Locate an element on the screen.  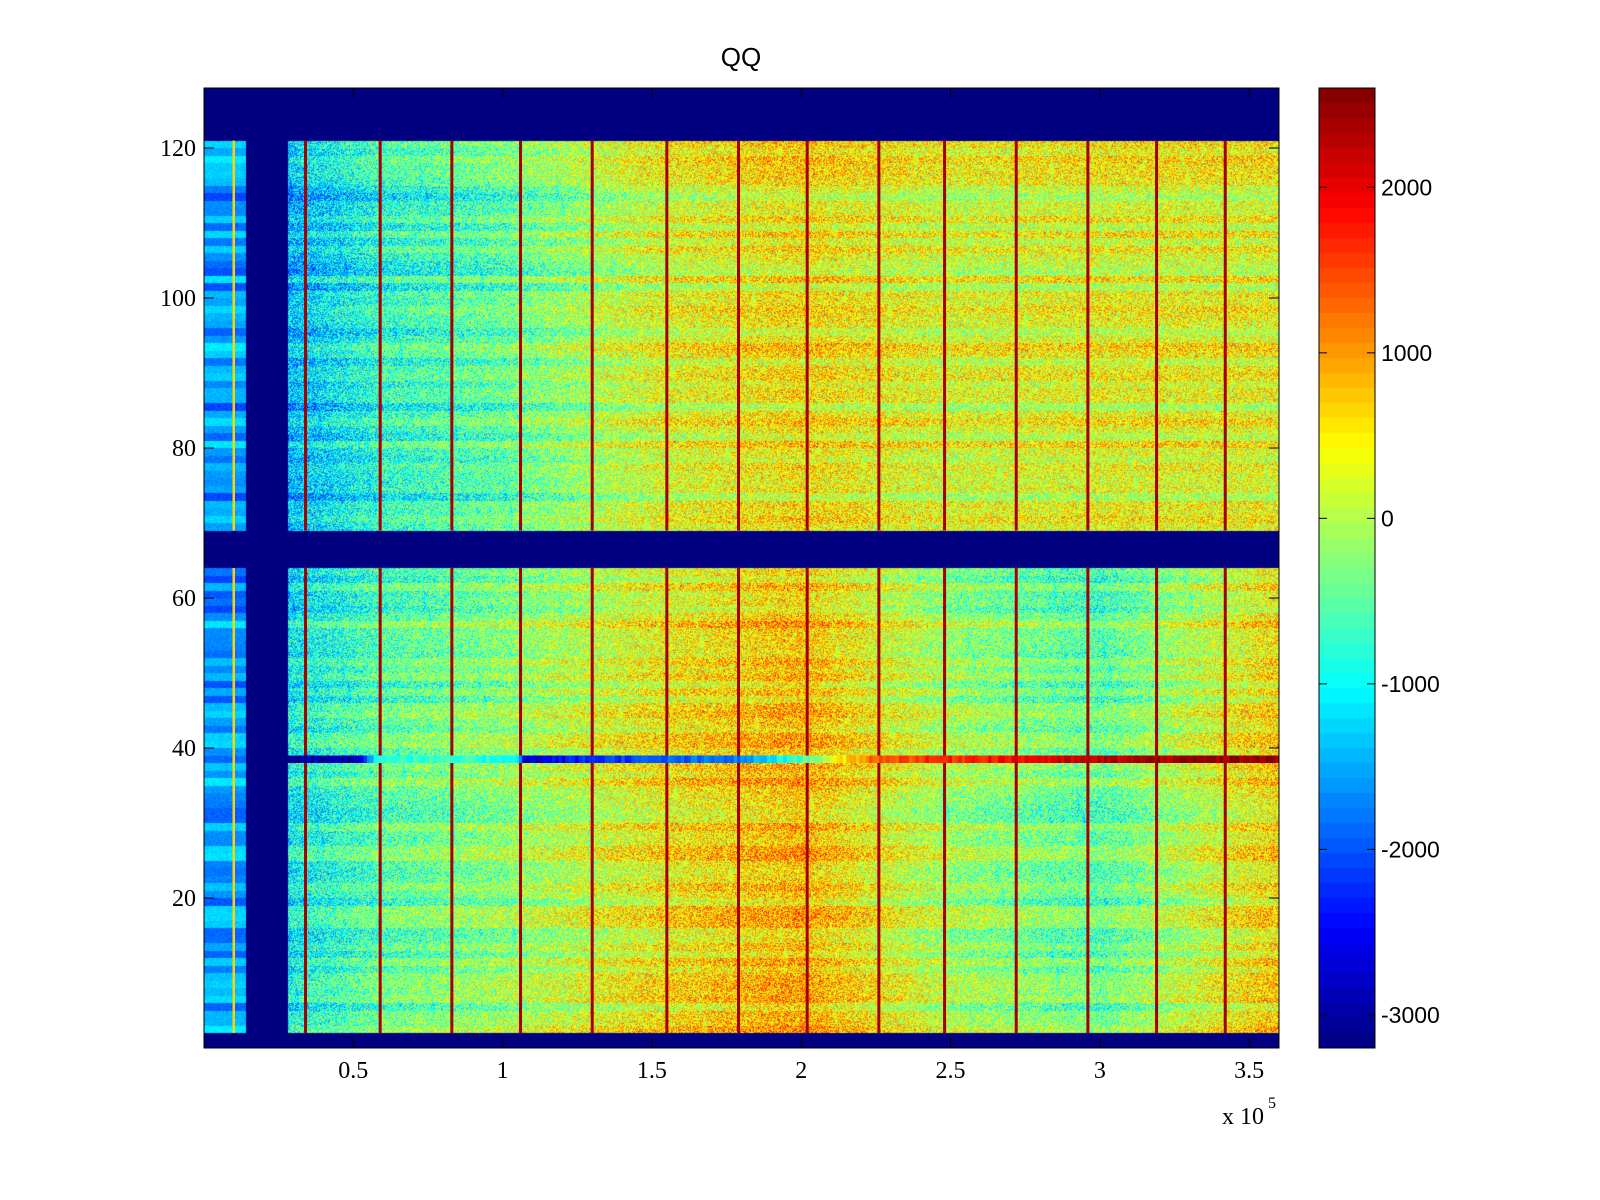
colorbar-tick-label: 2000 is located at coordinates (1406, 187).